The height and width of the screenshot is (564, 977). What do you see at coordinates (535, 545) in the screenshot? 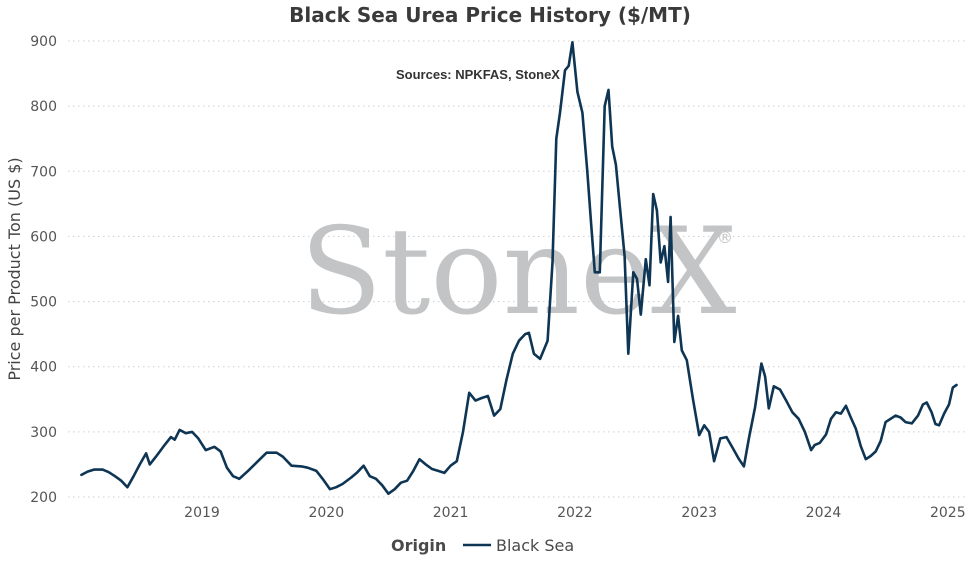
I see `legend-label-black-sea: Black Sea` at bounding box center [535, 545].